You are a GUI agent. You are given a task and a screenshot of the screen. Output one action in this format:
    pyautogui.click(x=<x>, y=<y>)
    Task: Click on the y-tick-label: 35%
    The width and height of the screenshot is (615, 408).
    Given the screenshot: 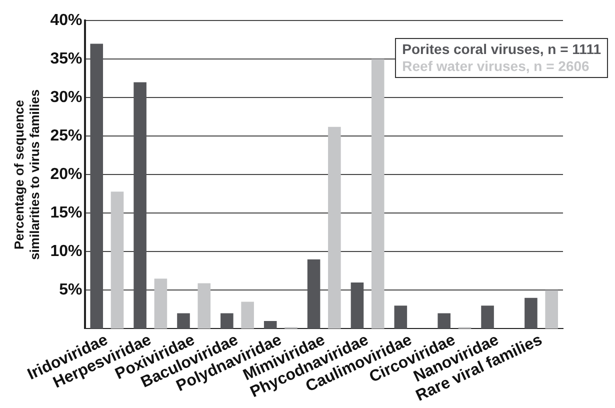 What is the action you would take?
    pyautogui.click(x=66, y=59)
    